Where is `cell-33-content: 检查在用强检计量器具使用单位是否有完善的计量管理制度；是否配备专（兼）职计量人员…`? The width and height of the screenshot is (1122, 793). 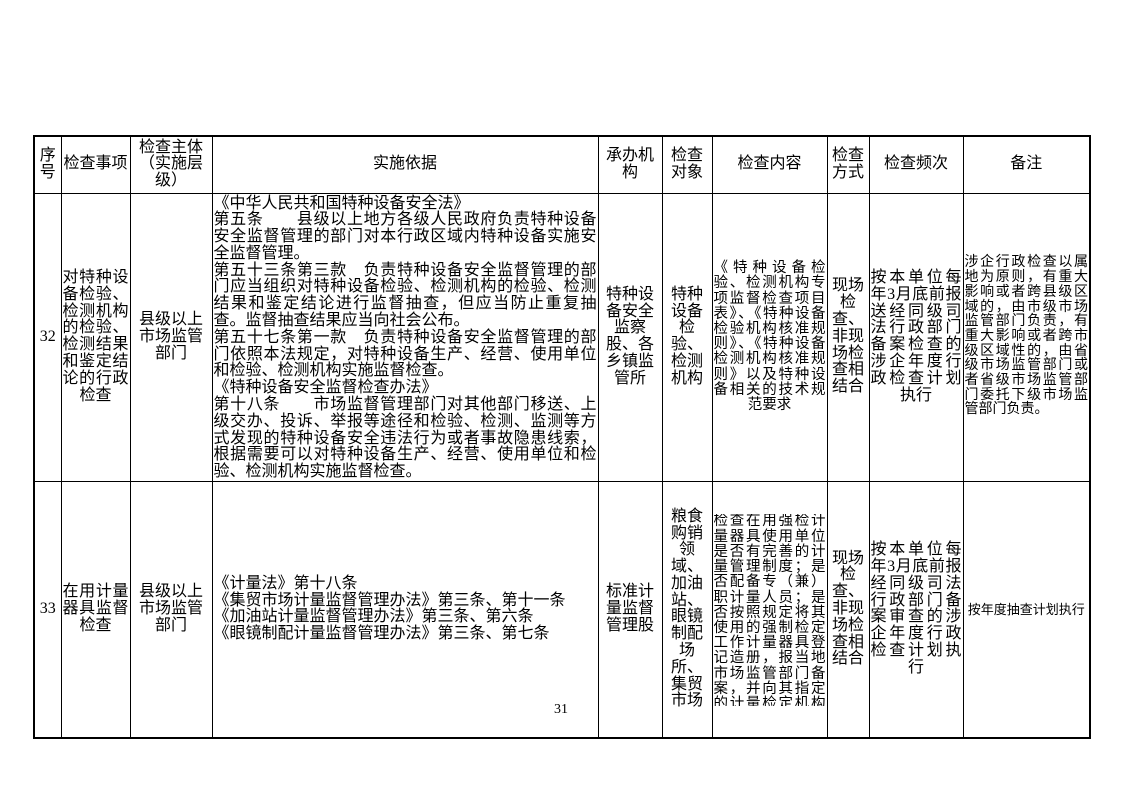
cell-33-content: 检查在用强检计量器具使用单位是否有完善的计量管理制度；是否配备专（兼）职计量人员… is located at coordinates (769, 610).